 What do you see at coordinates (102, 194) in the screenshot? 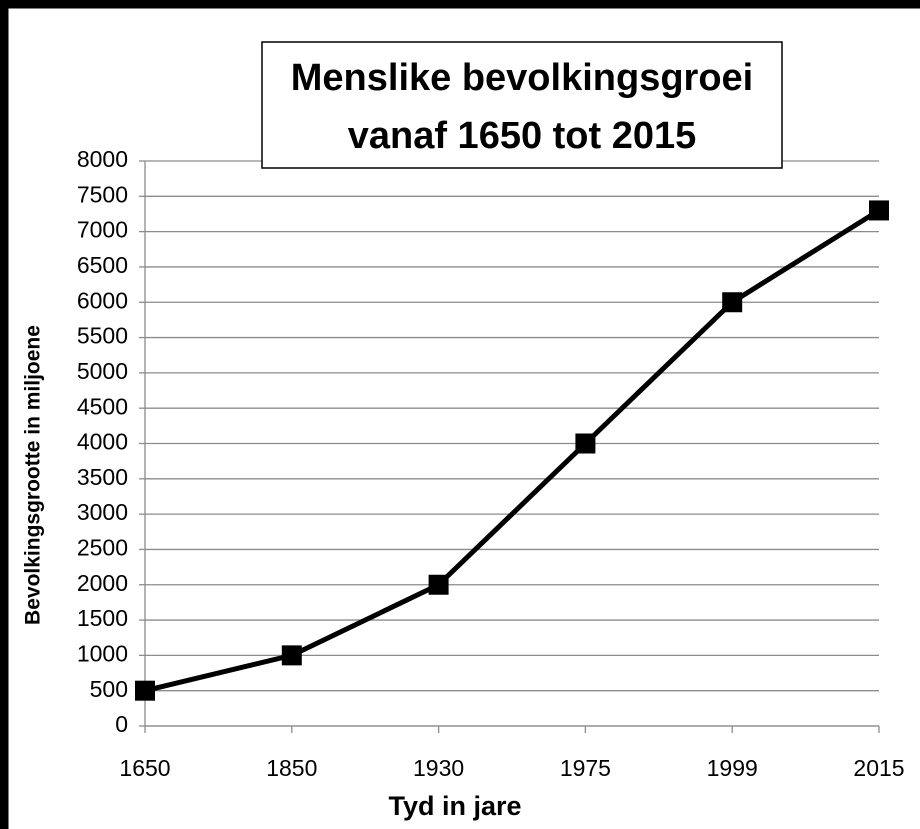
I see `y-tick-label: 7500` at bounding box center [102, 194].